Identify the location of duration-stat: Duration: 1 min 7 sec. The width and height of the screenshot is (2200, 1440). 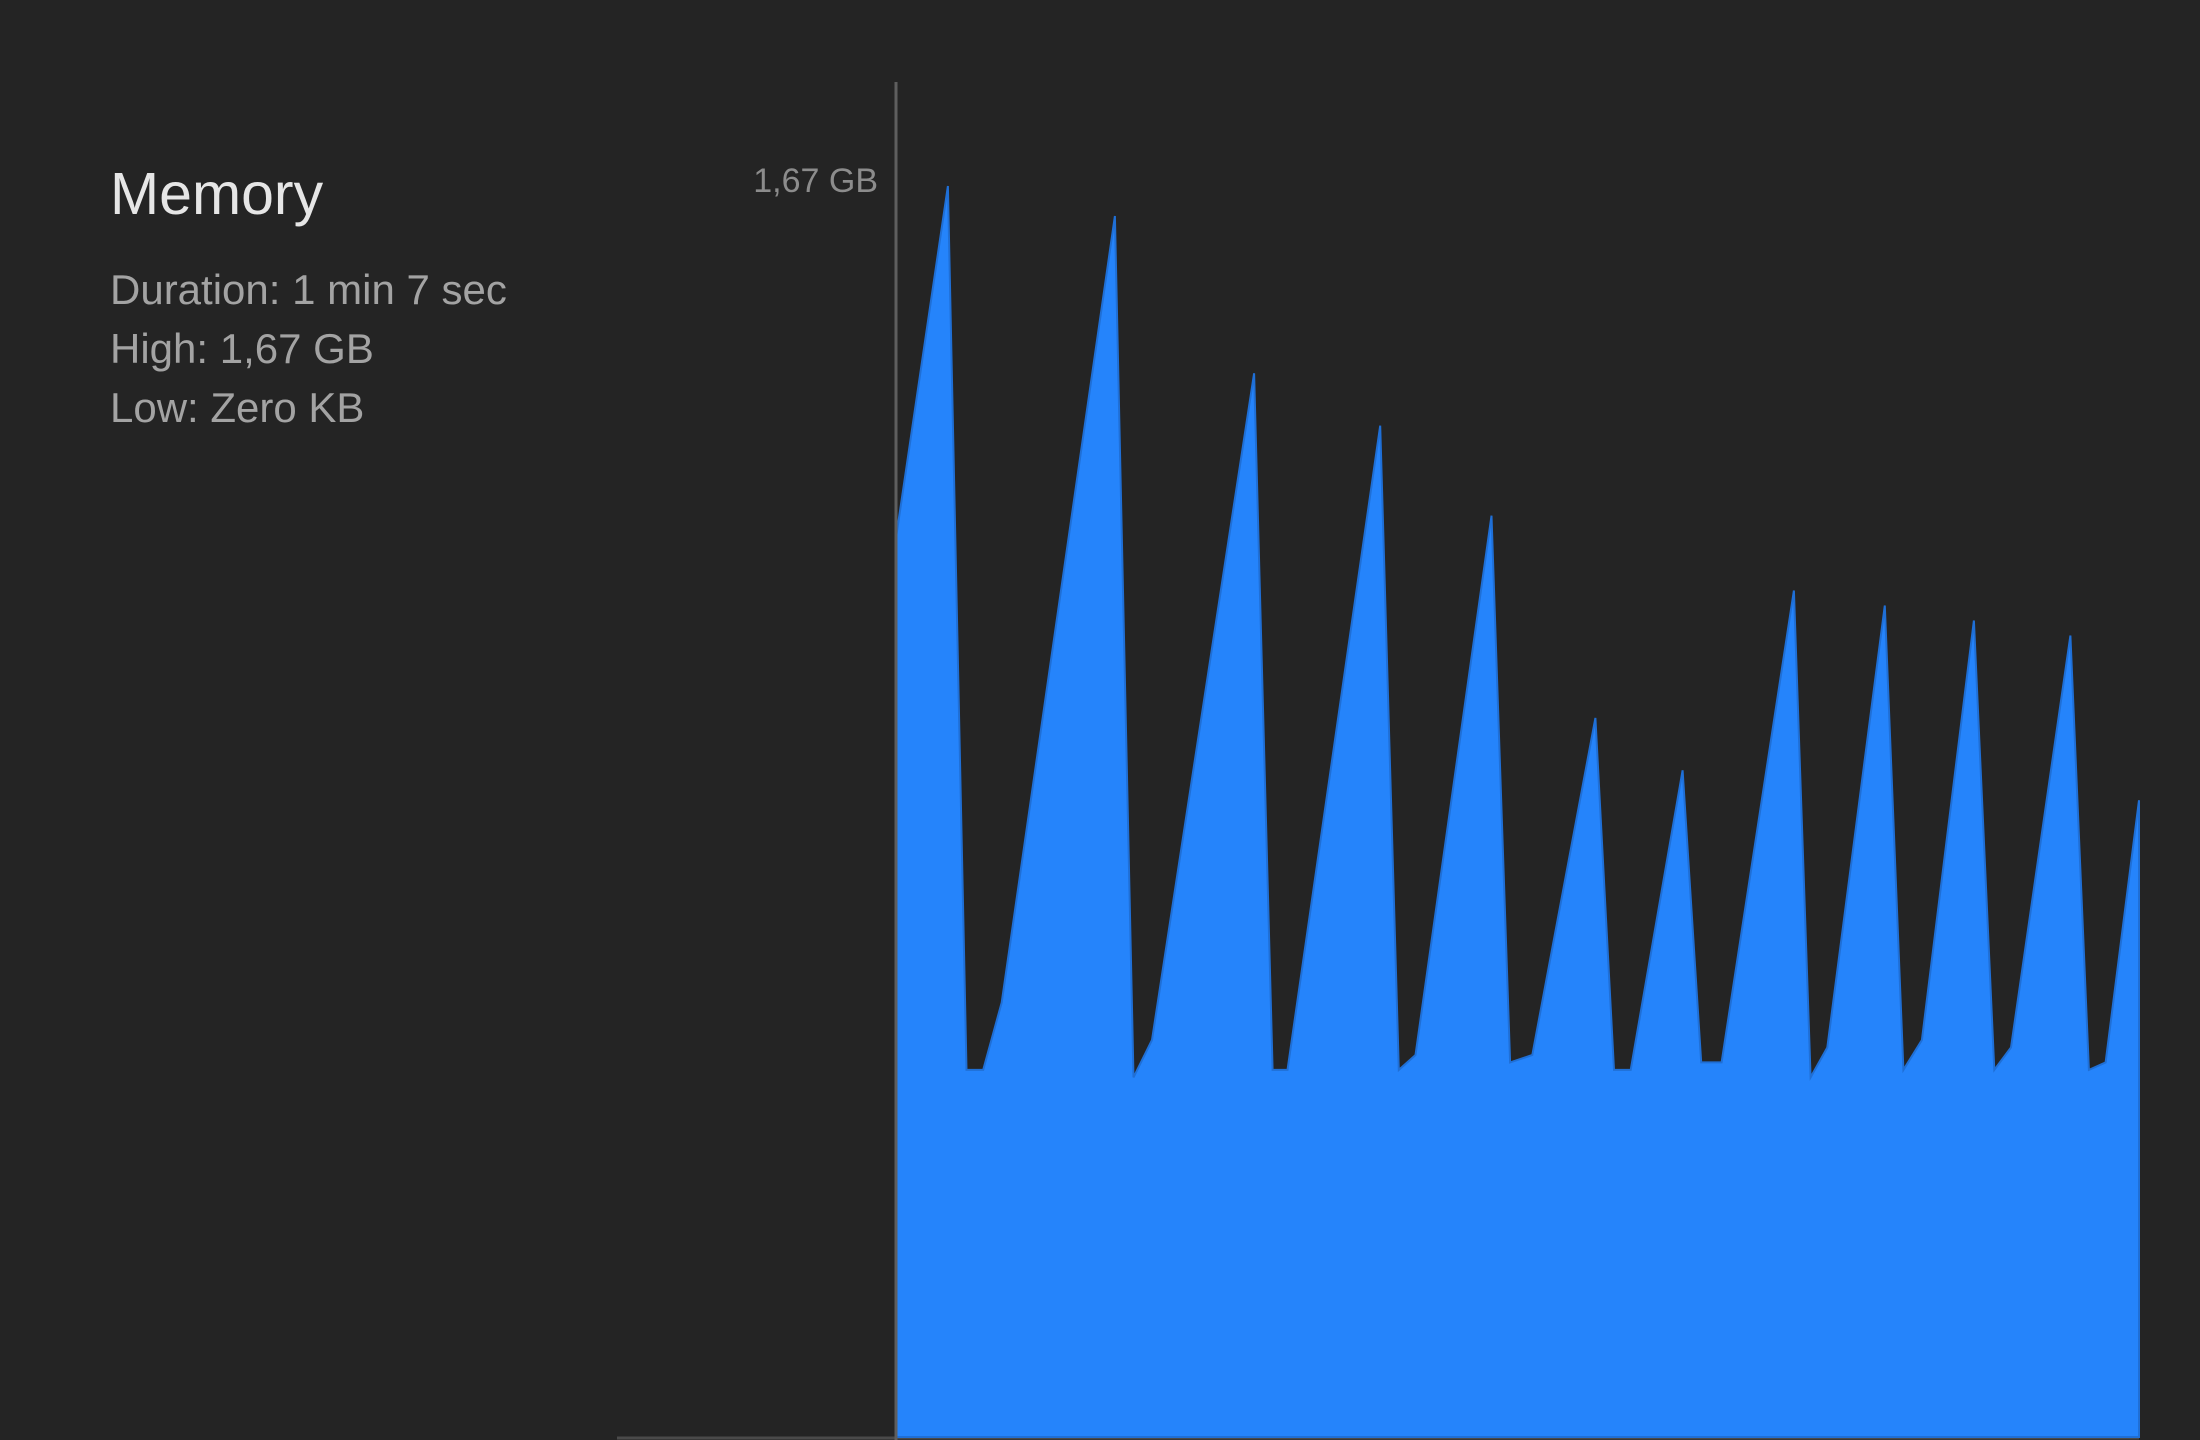
(308, 289).